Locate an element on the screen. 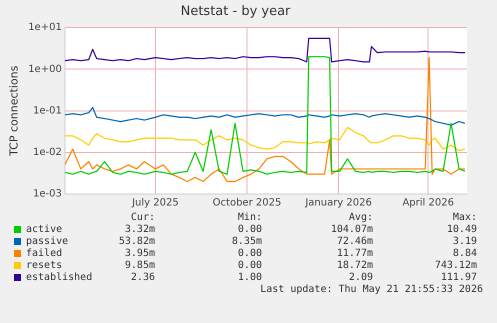 Image resolution: width=497 pixels, height=323 pixels. x-tick-label: October 2025 is located at coordinates (247, 203).